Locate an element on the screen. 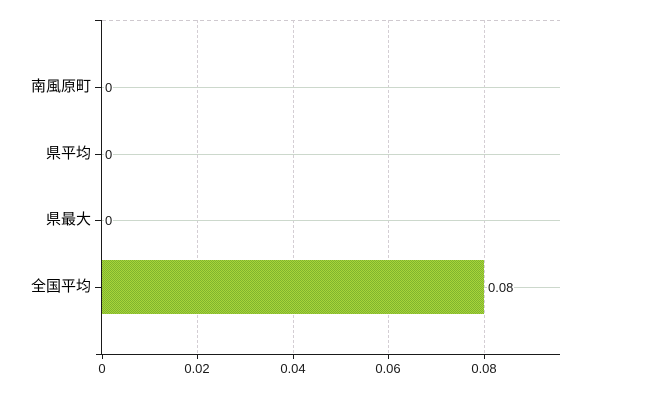 The image size is (650, 400). category-label: 県最大 is located at coordinates (68, 219).